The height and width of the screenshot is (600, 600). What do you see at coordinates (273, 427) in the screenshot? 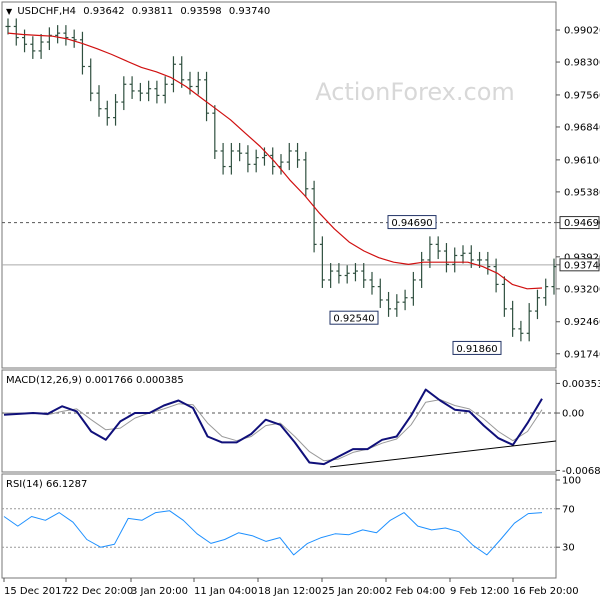
I see `macd-main-line` at bounding box center [273, 427].